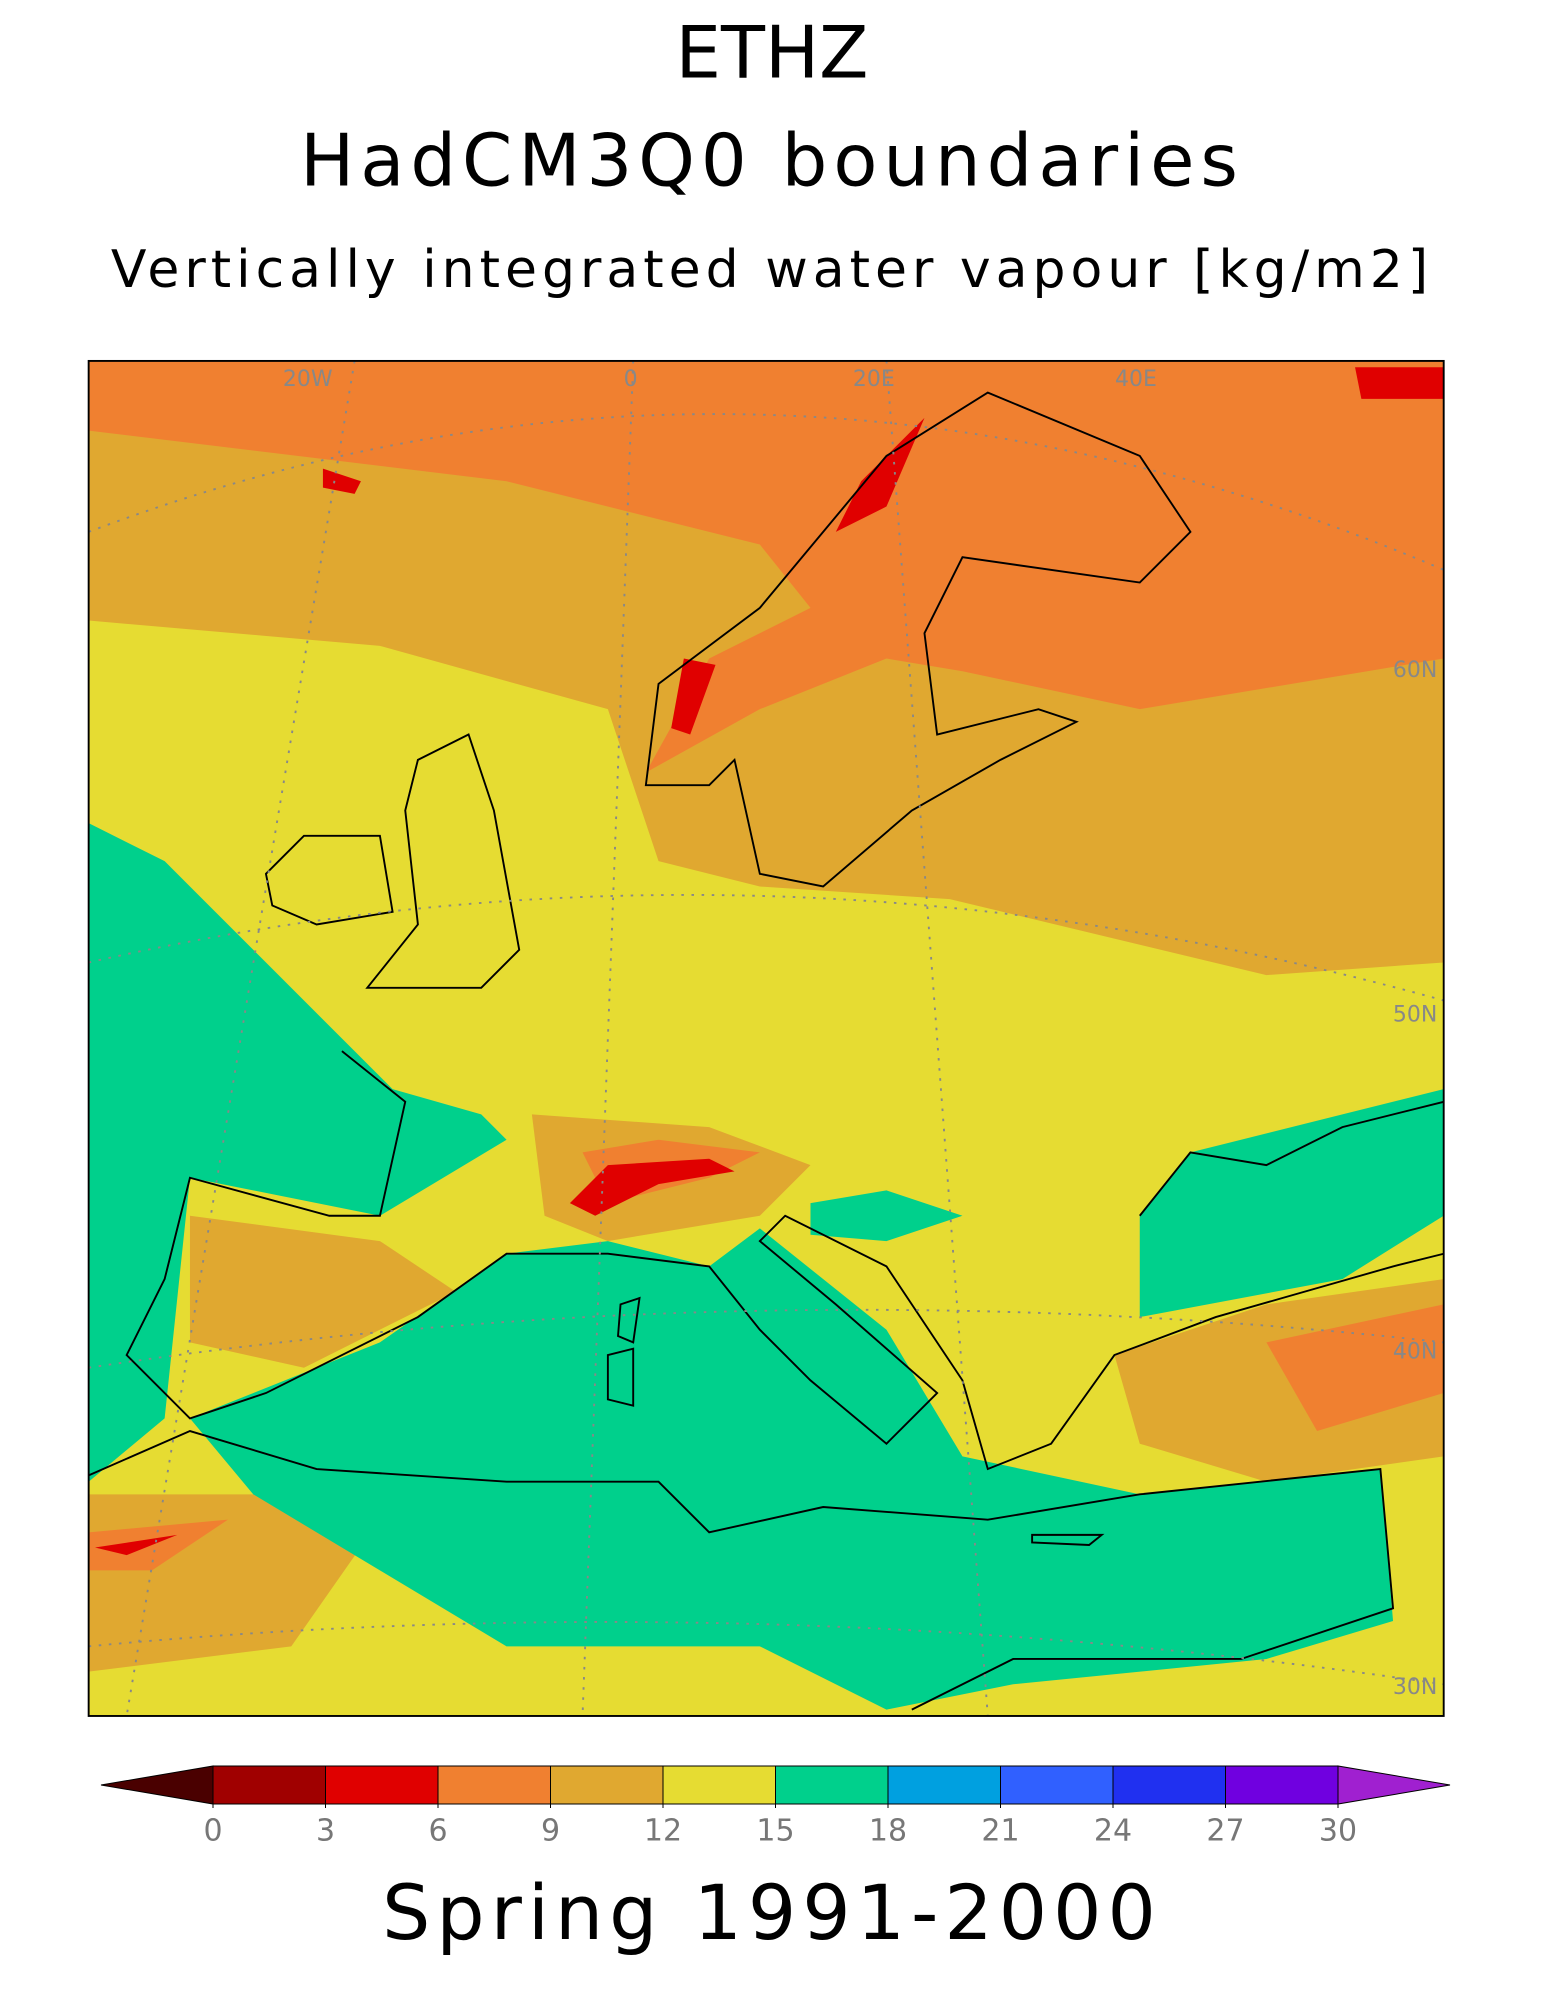 This screenshot has height=2000, width=1545. What do you see at coordinates (1415, 1015) in the screenshot?
I see `lat-label: 50N` at bounding box center [1415, 1015].